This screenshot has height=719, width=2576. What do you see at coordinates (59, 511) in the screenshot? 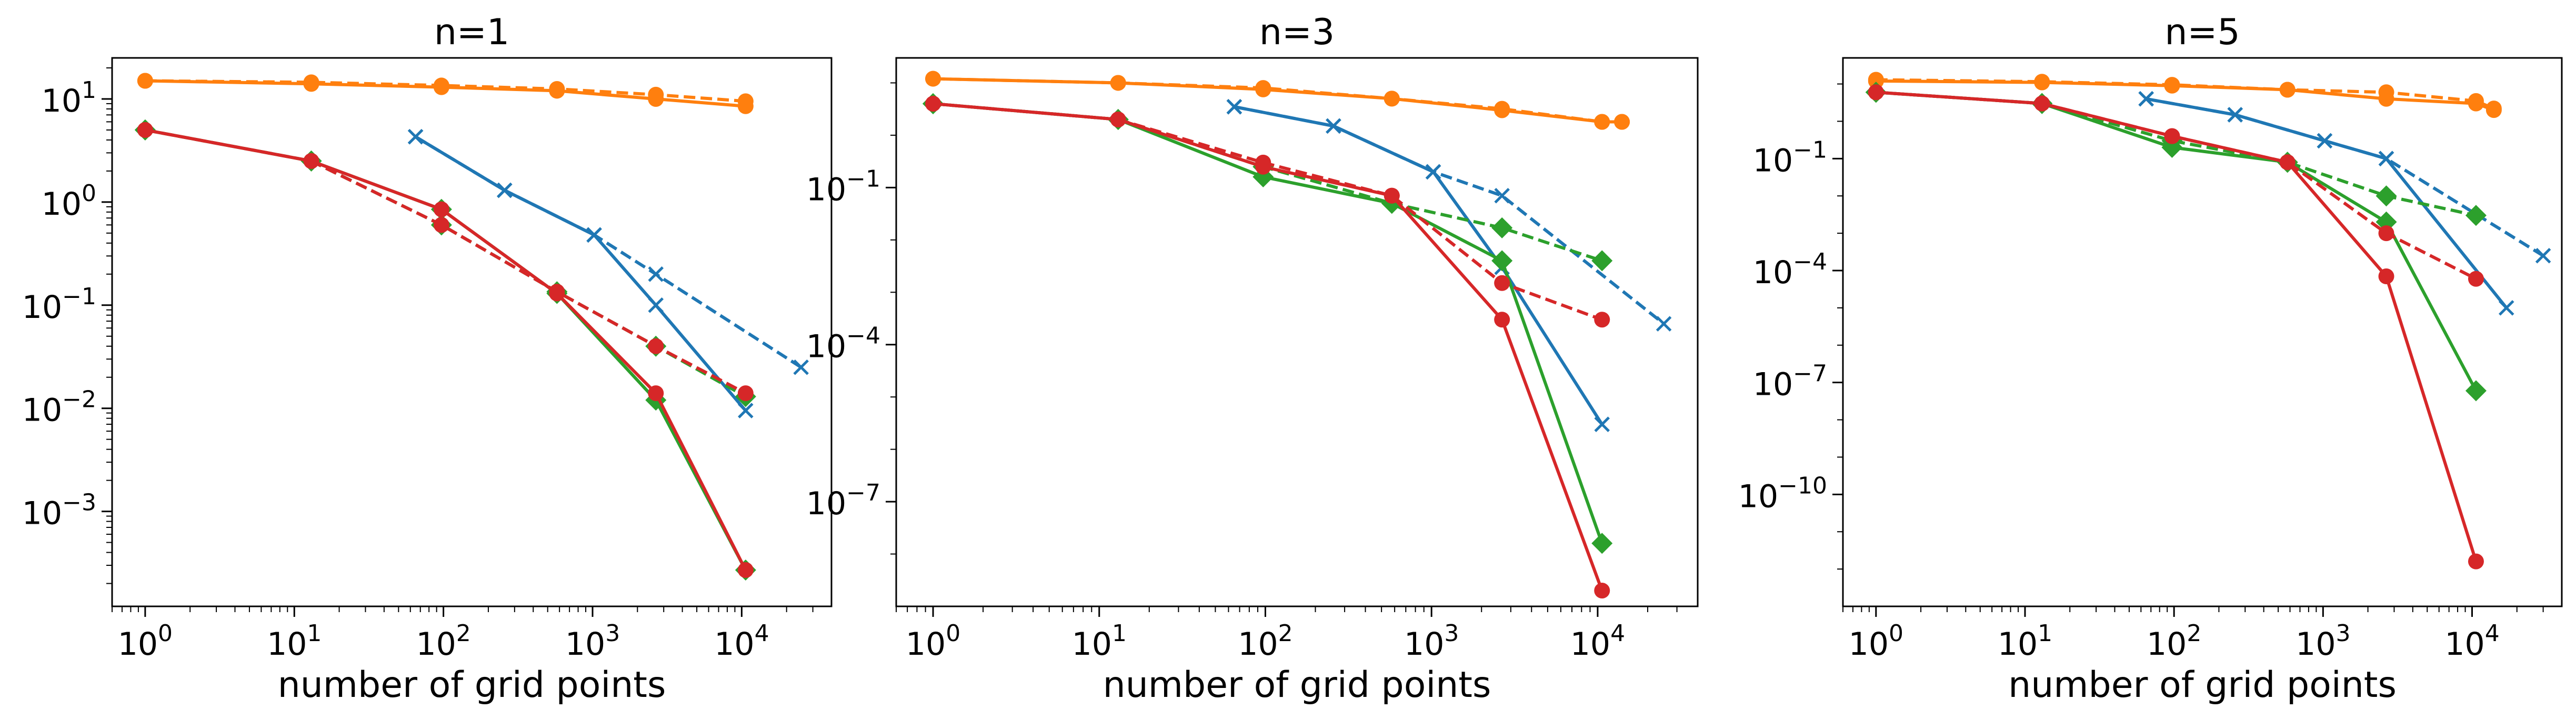
I see `y-tick-label: 10⁻³` at bounding box center [59, 511].